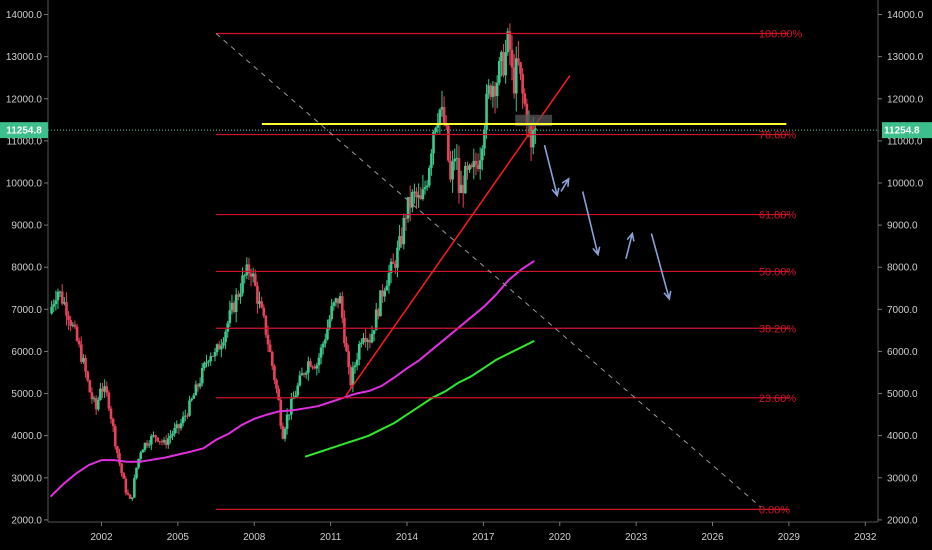 The width and height of the screenshot is (932, 550). Describe the element at coordinates (26, 520) in the screenshot. I see `y-tick-label-left: 2000.0` at that location.